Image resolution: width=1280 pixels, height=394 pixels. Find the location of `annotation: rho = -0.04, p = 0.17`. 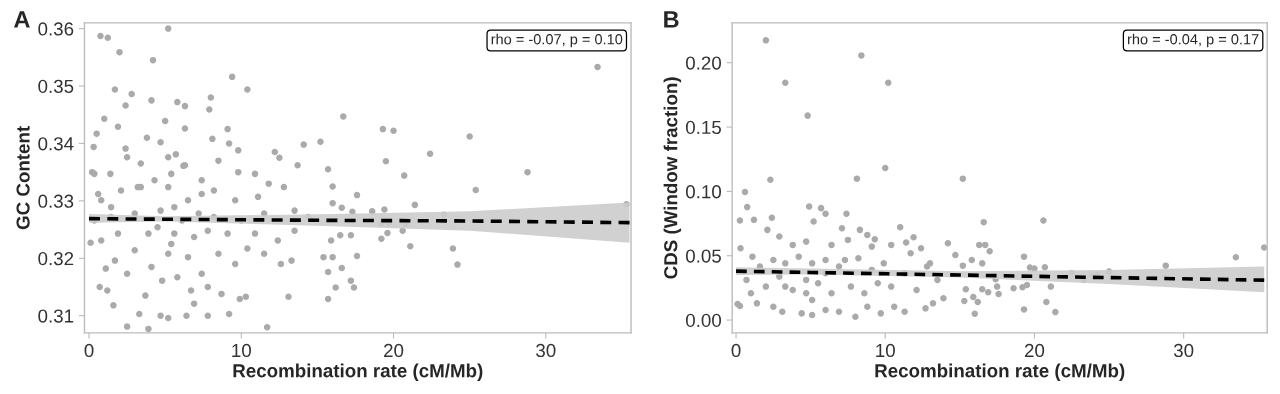

annotation: rho = -0.04, p = 0.17 is located at coordinates (1193, 40).